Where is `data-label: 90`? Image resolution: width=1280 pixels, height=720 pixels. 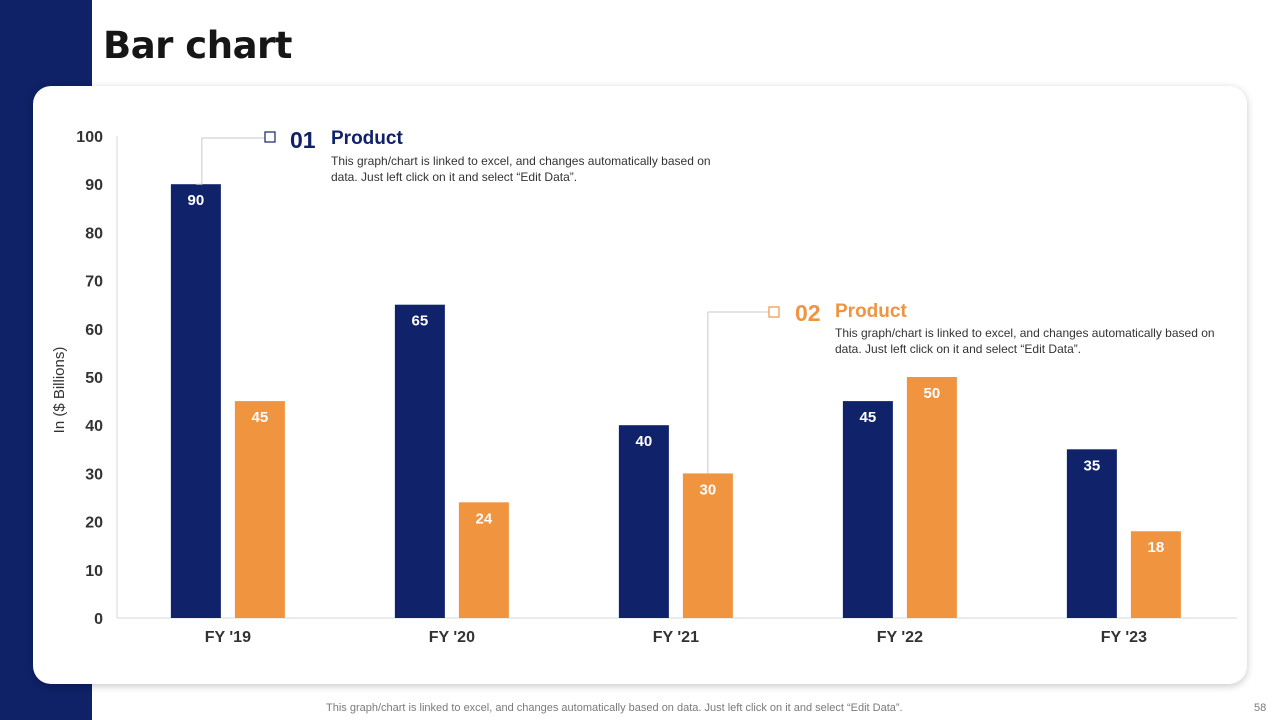
data-label: 90 is located at coordinates (196, 200).